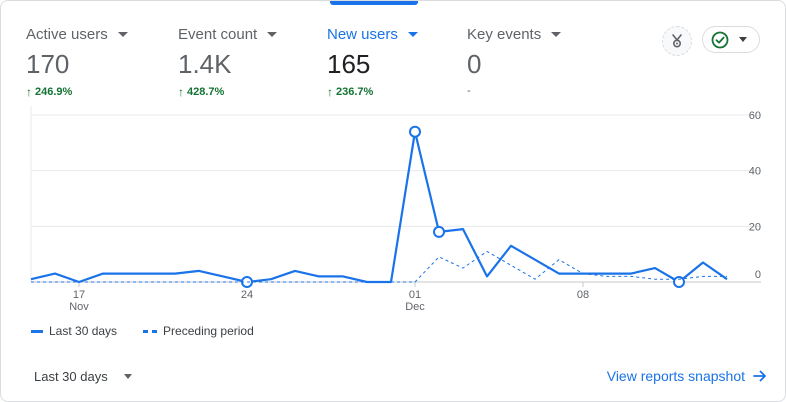 Image resolution: width=786 pixels, height=402 pixels. What do you see at coordinates (79, 295) in the screenshot?
I see `x-tick-label: 17` at bounding box center [79, 295].